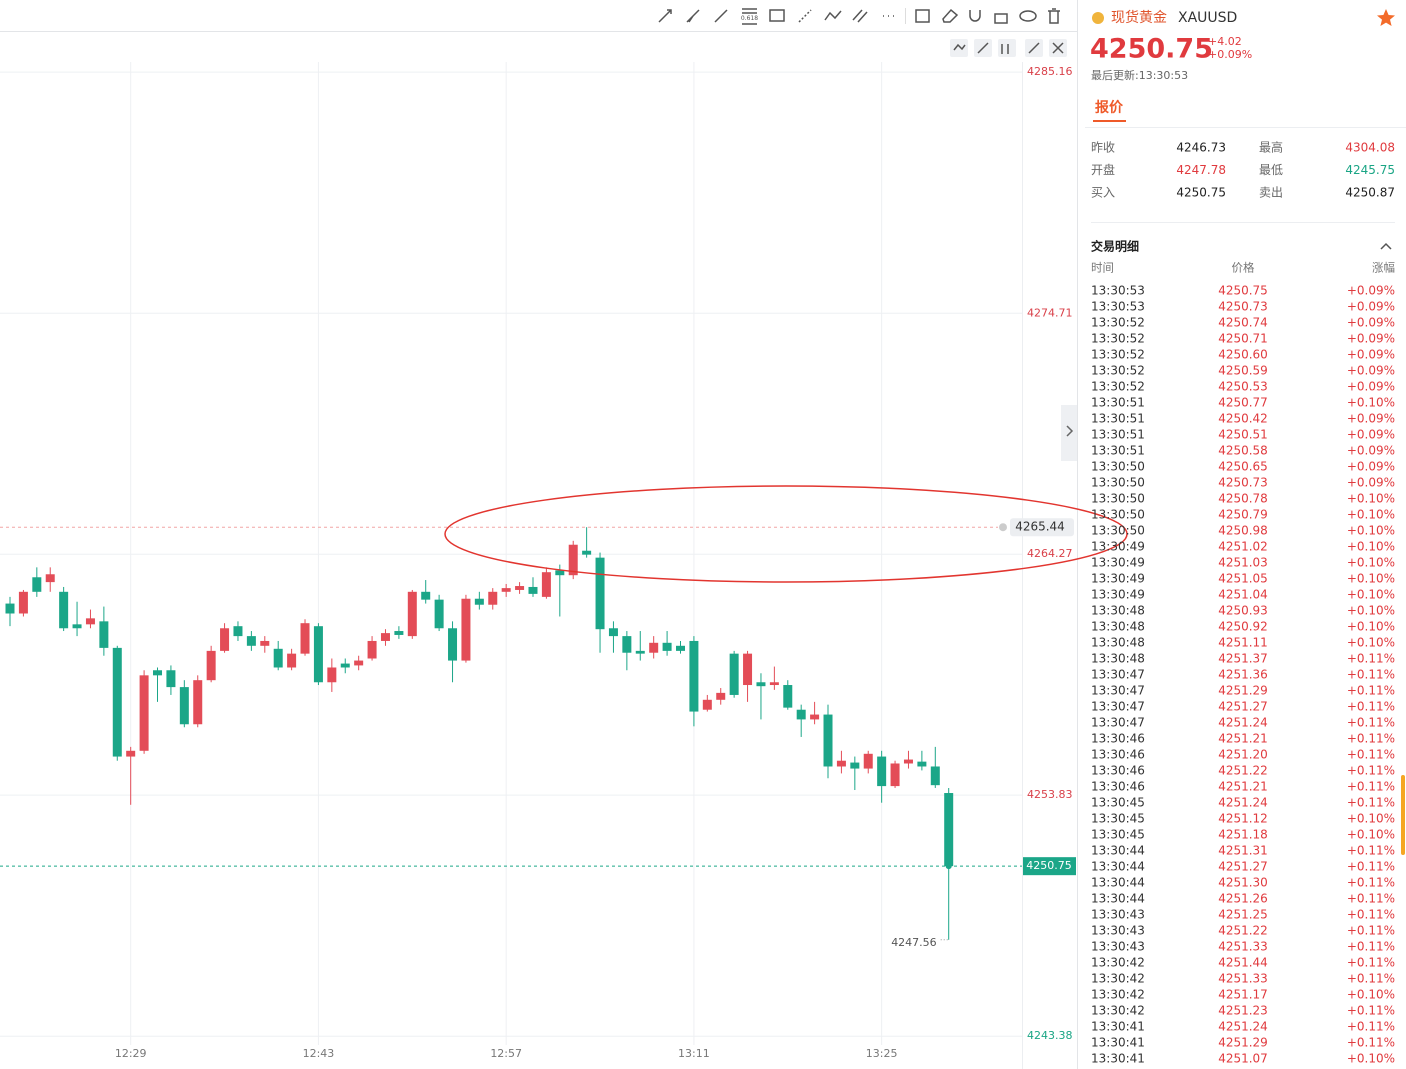  I want to click on tool-eye, so click(1028, 16).